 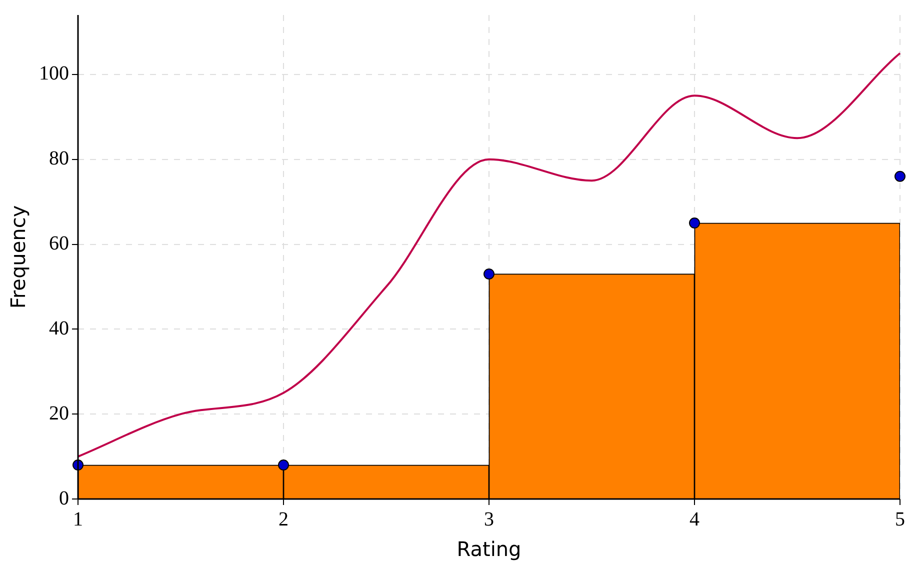 What do you see at coordinates (900, 519) in the screenshot?
I see `x-tick-label: 5` at bounding box center [900, 519].